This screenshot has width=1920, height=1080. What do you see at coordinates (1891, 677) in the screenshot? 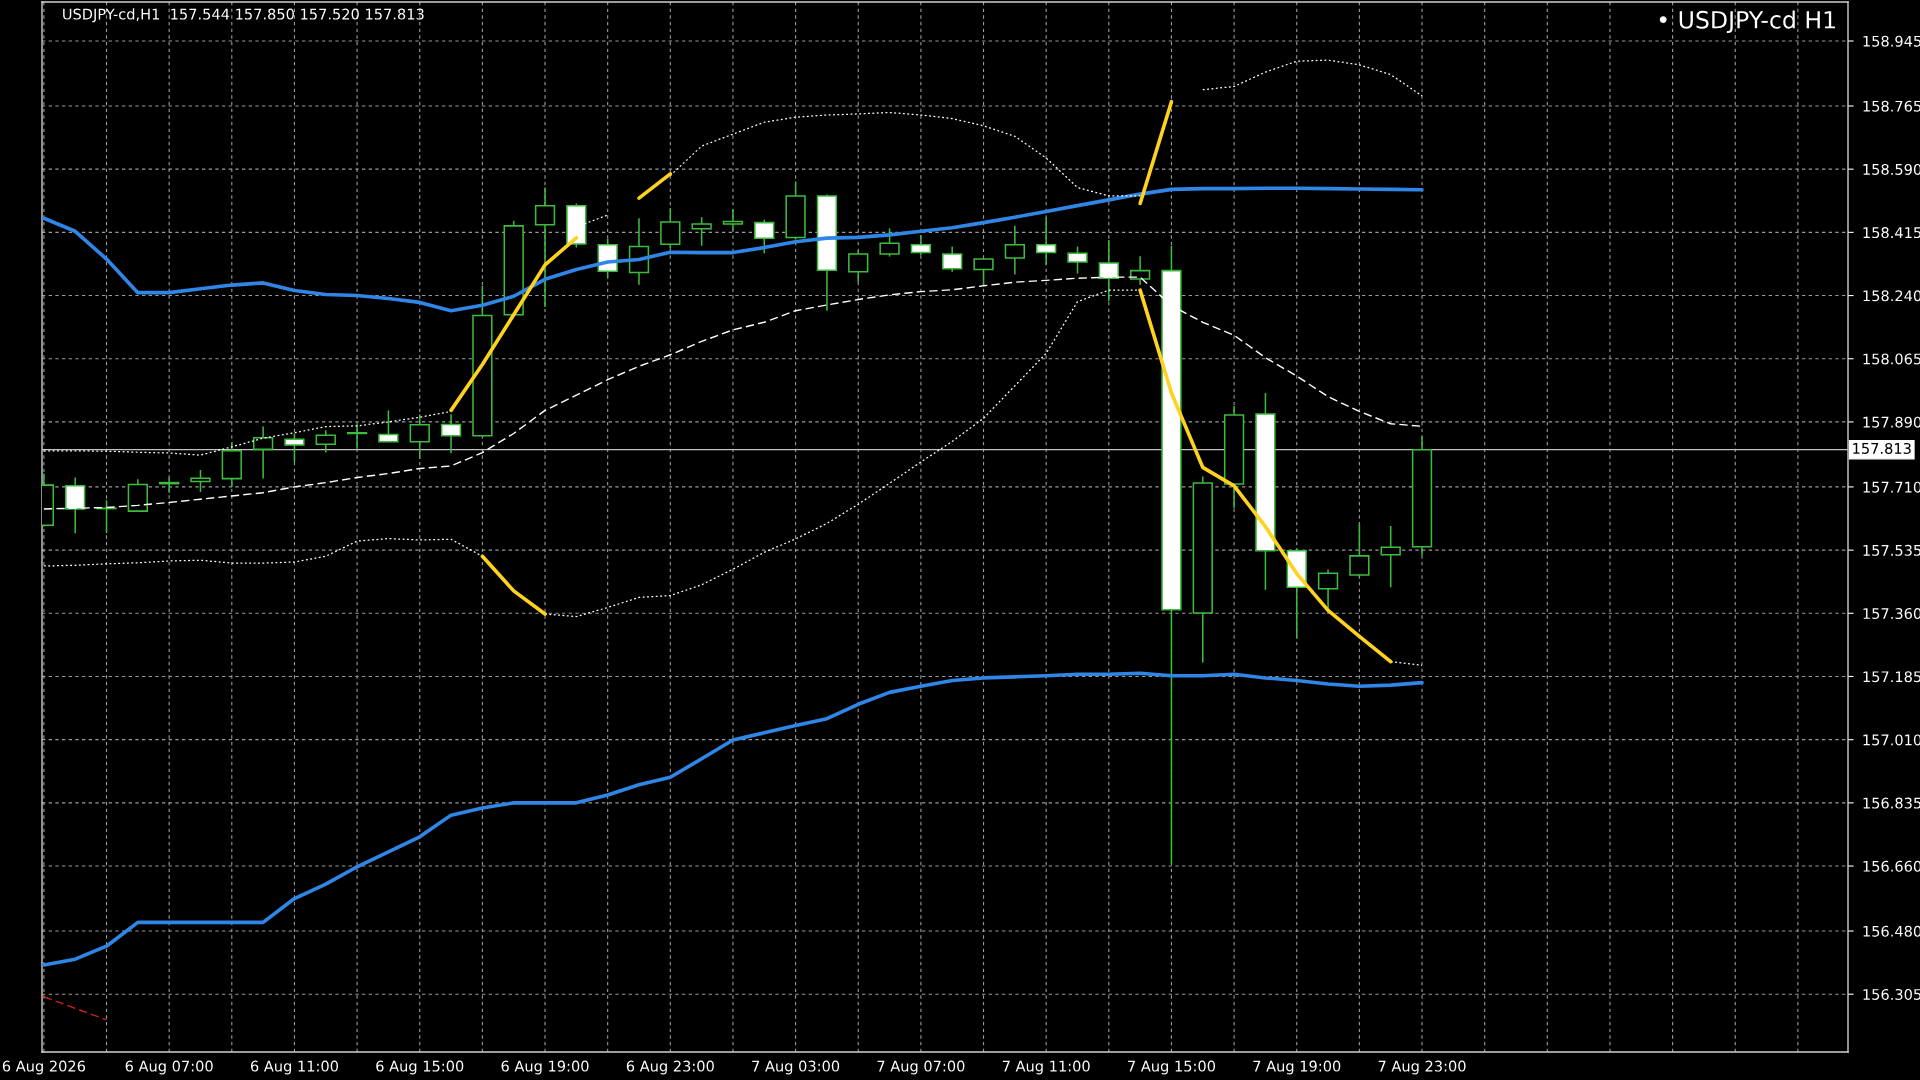
I see `y-tick-label: 157.185` at bounding box center [1891, 677].